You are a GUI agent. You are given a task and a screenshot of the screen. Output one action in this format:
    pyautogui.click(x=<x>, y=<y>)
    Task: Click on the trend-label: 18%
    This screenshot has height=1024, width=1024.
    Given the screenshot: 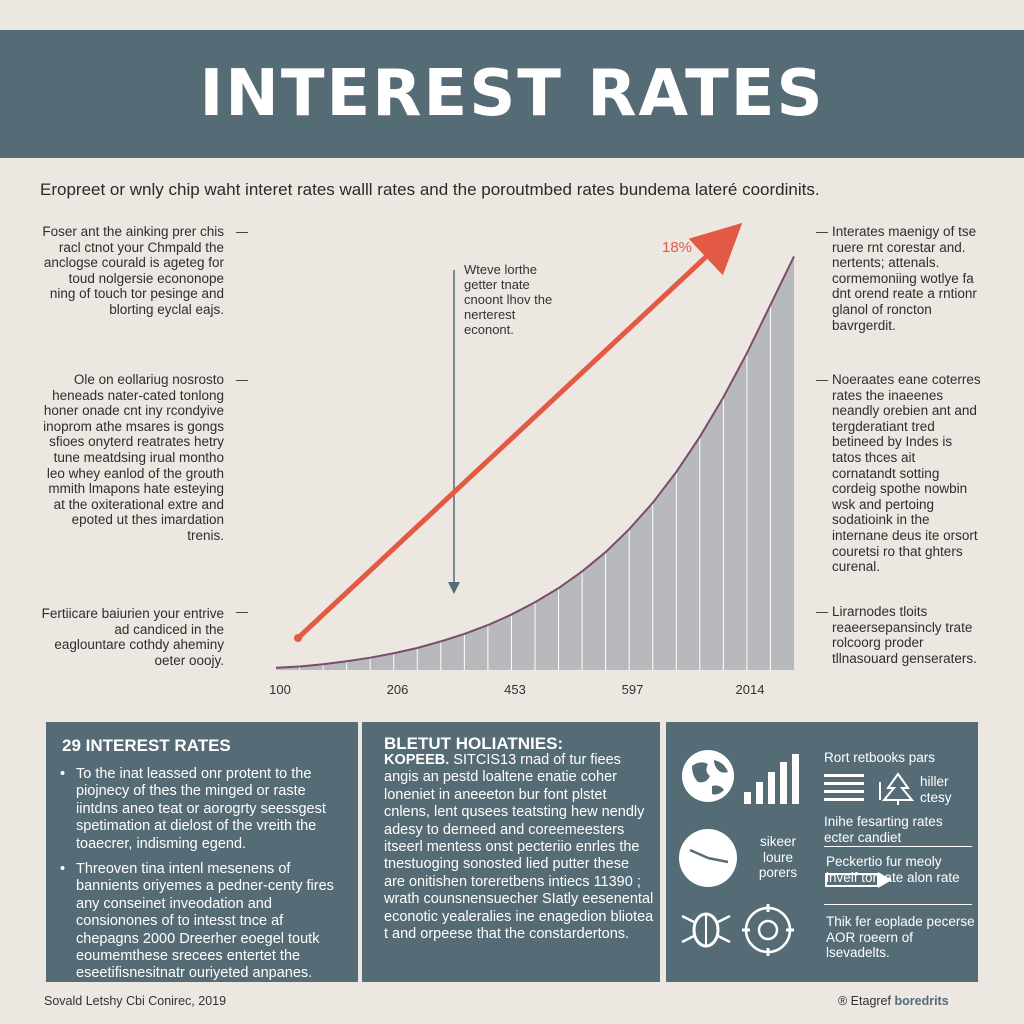 What is the action you would take?
    pyautogui.click(x=677, y=247)
    